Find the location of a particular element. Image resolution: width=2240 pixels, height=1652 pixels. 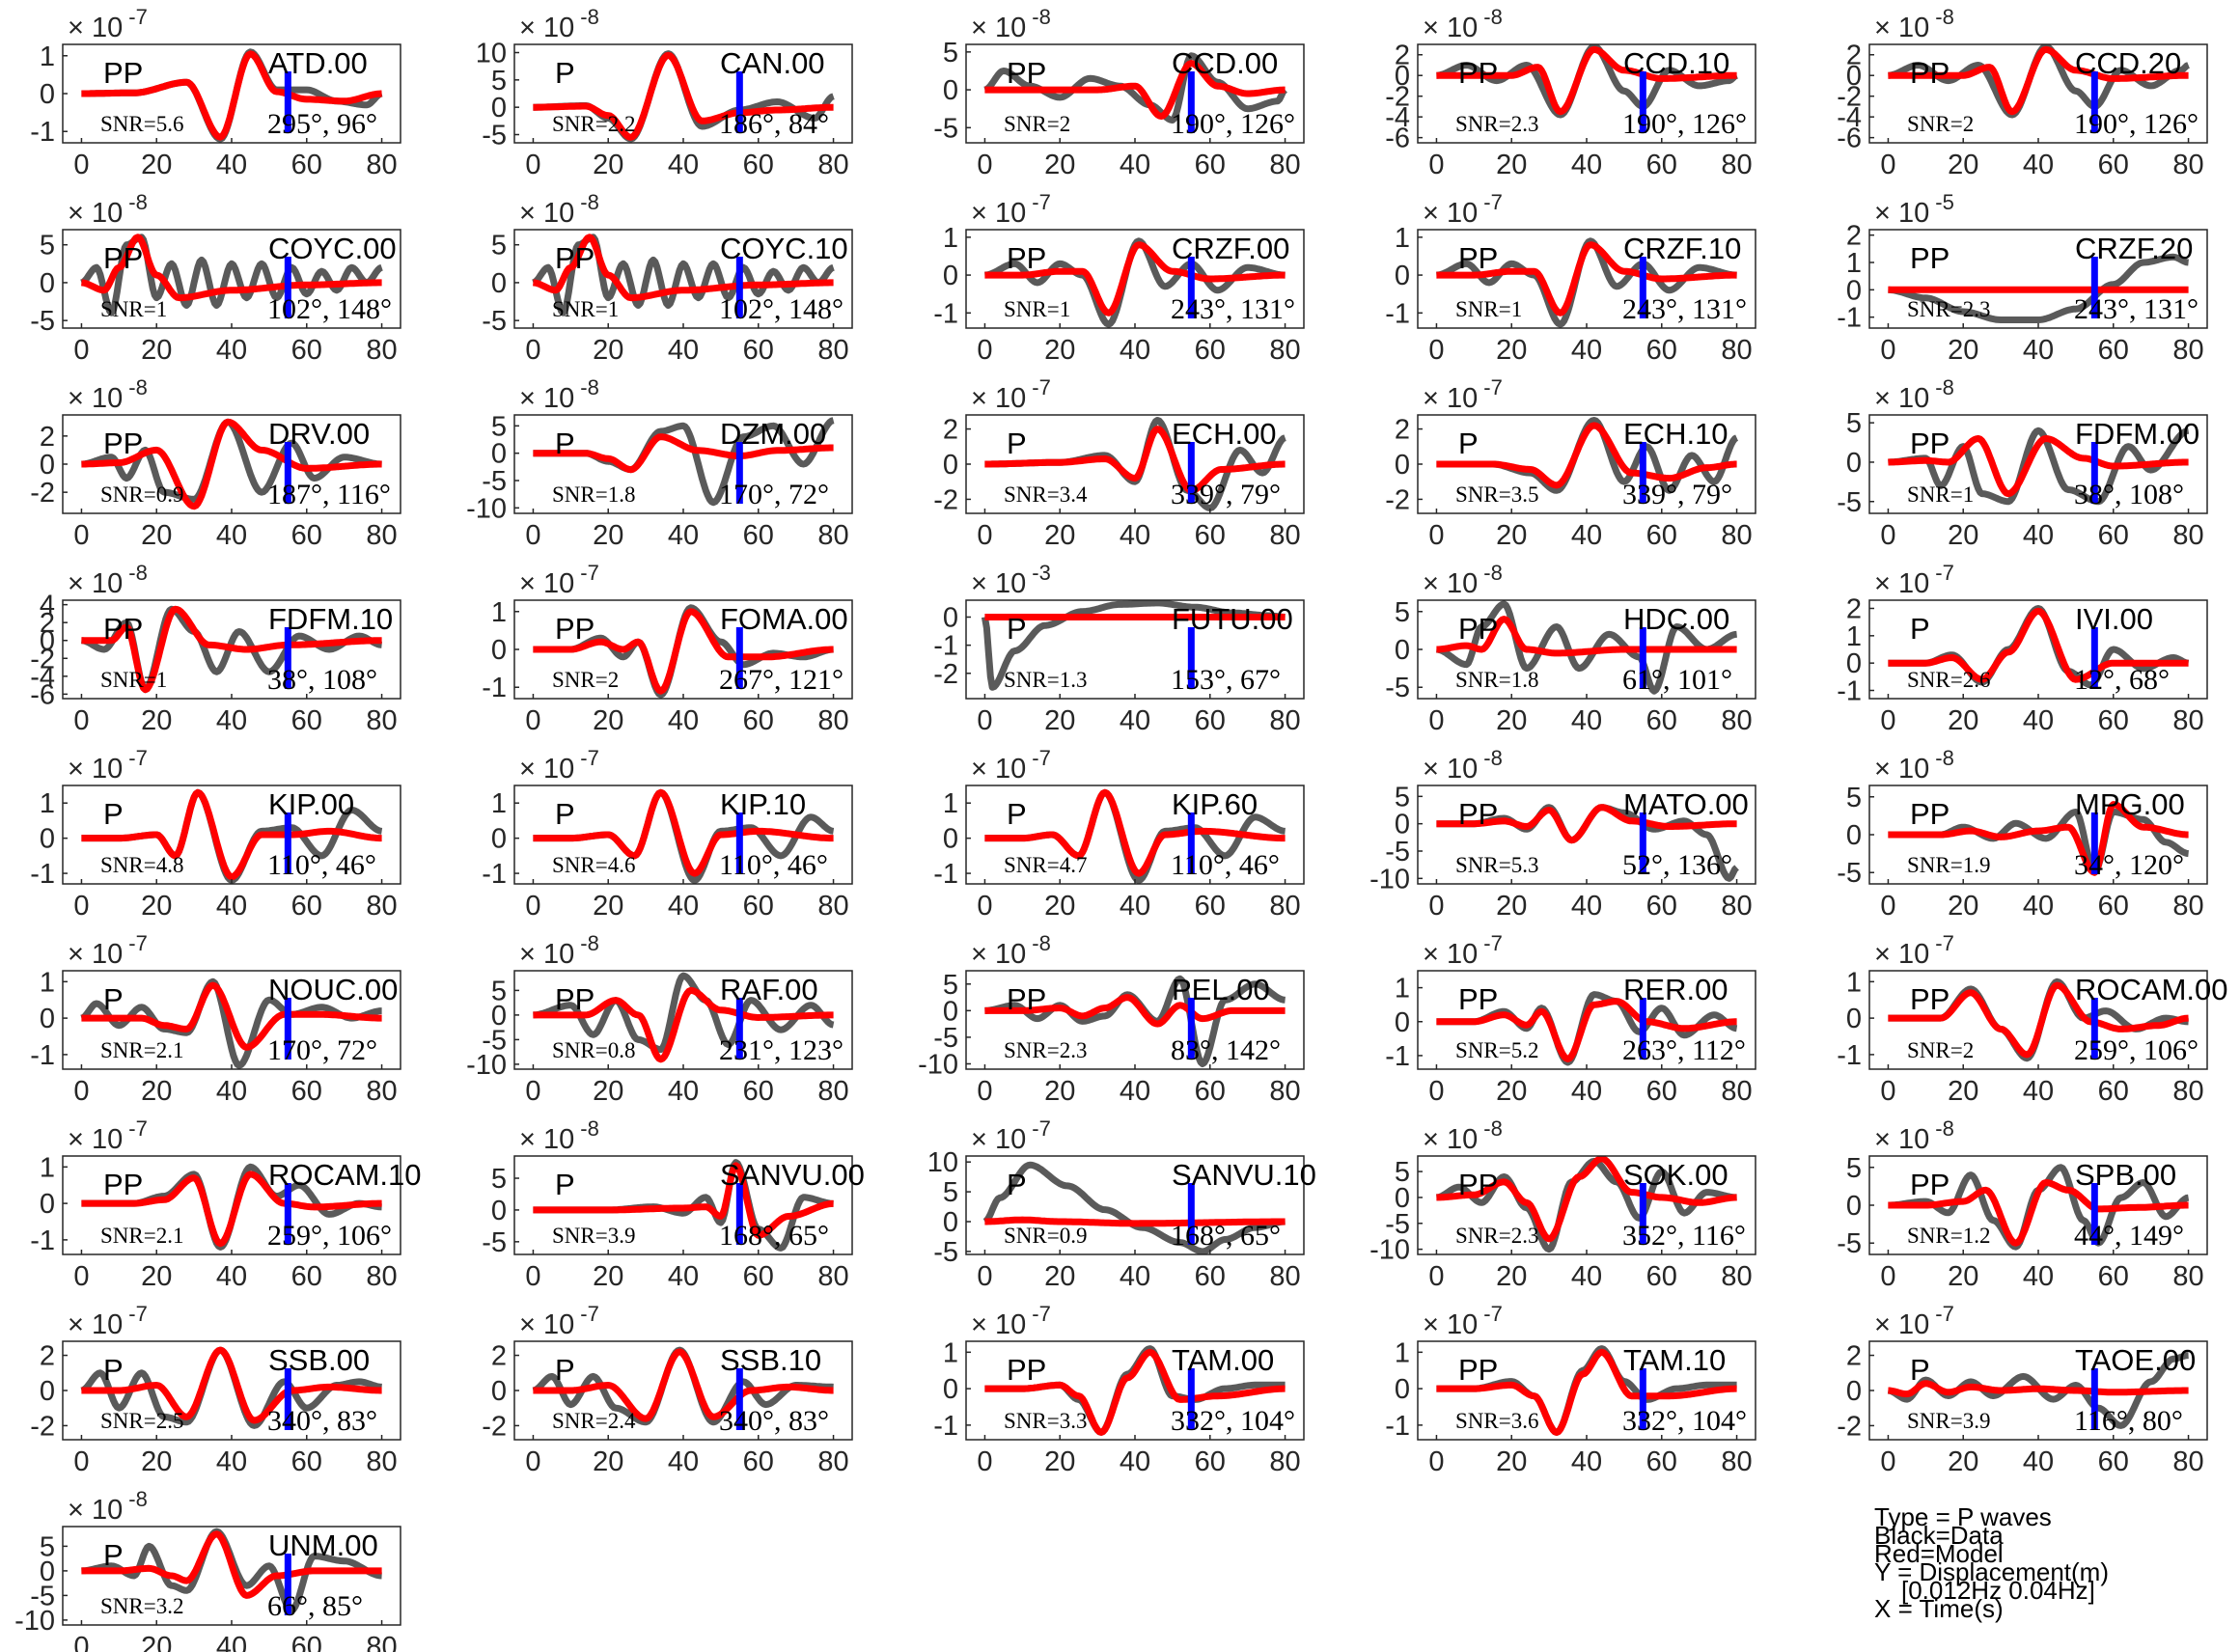

panel-29-xtick-label-0: 0 is located at coordinates (1887, 1091).